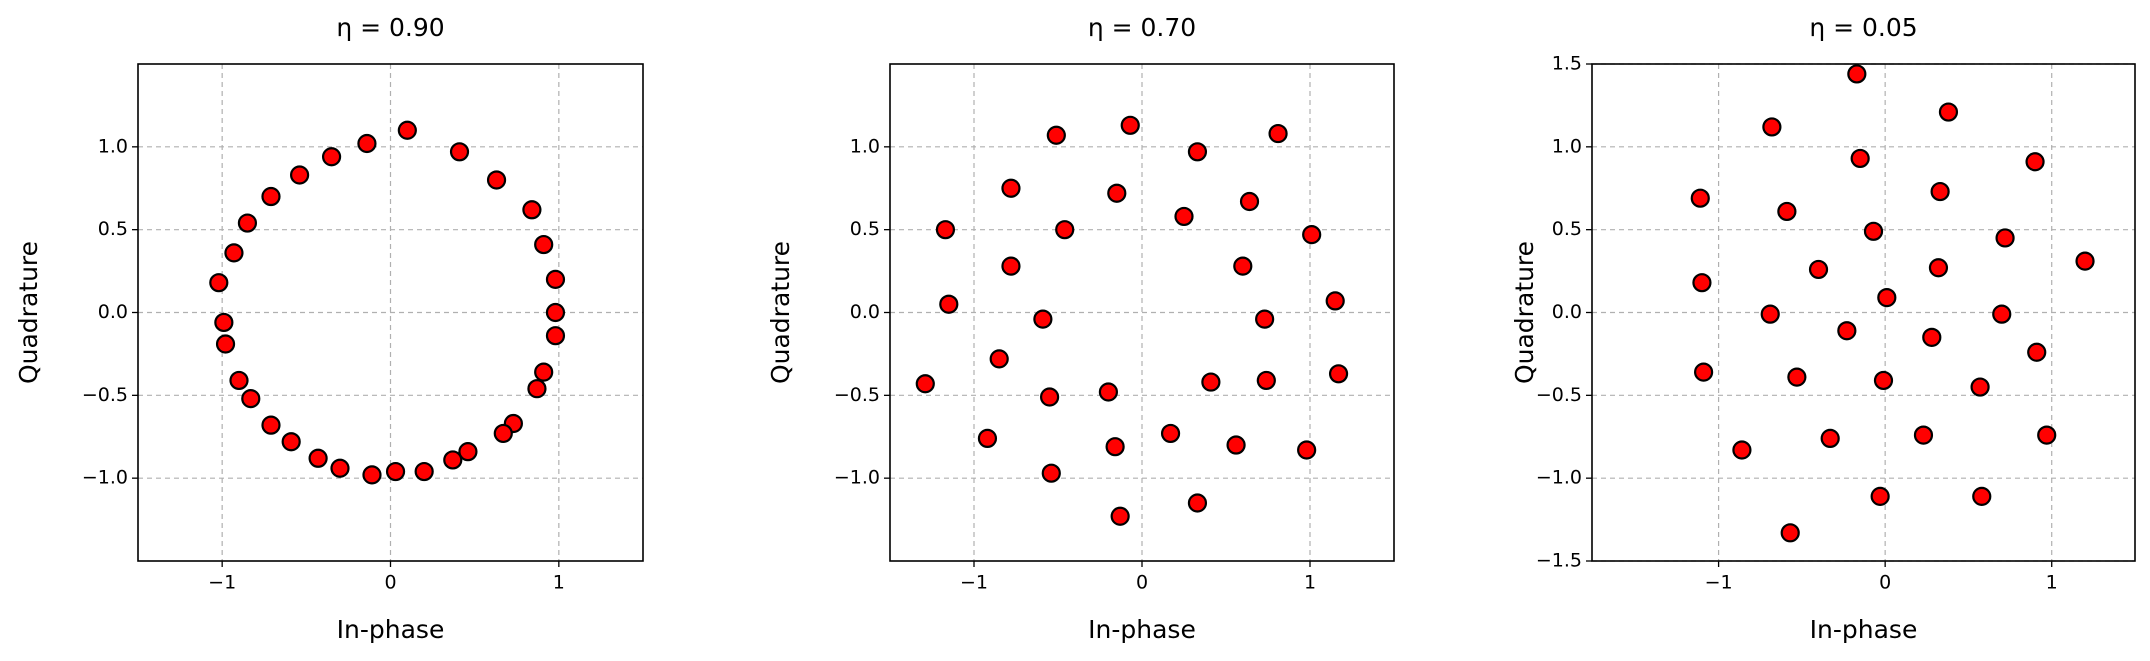  I want to click on y-axis-label: Quadrature, so click(28, 312).